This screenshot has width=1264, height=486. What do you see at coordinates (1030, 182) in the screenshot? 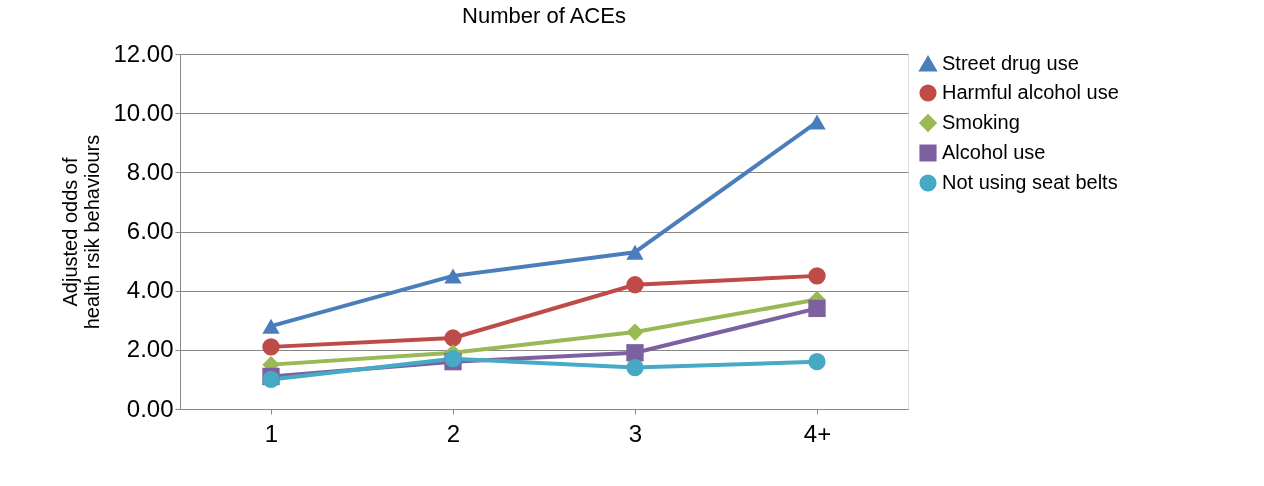
I see `legend-label: Not using seat belts` at bounding box center [1030, 182].